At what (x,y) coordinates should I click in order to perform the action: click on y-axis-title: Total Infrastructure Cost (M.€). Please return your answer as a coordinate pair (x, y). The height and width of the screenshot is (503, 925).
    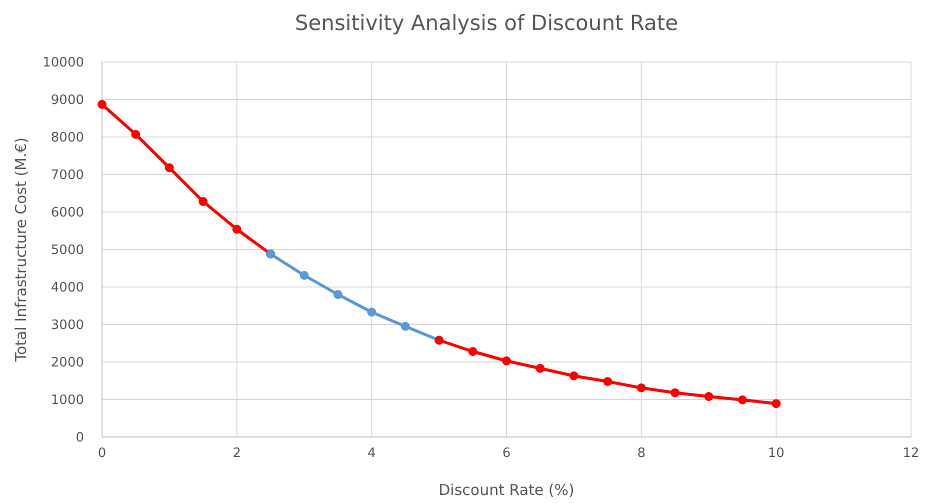
    Looking at the image, I should click on (21, 250).